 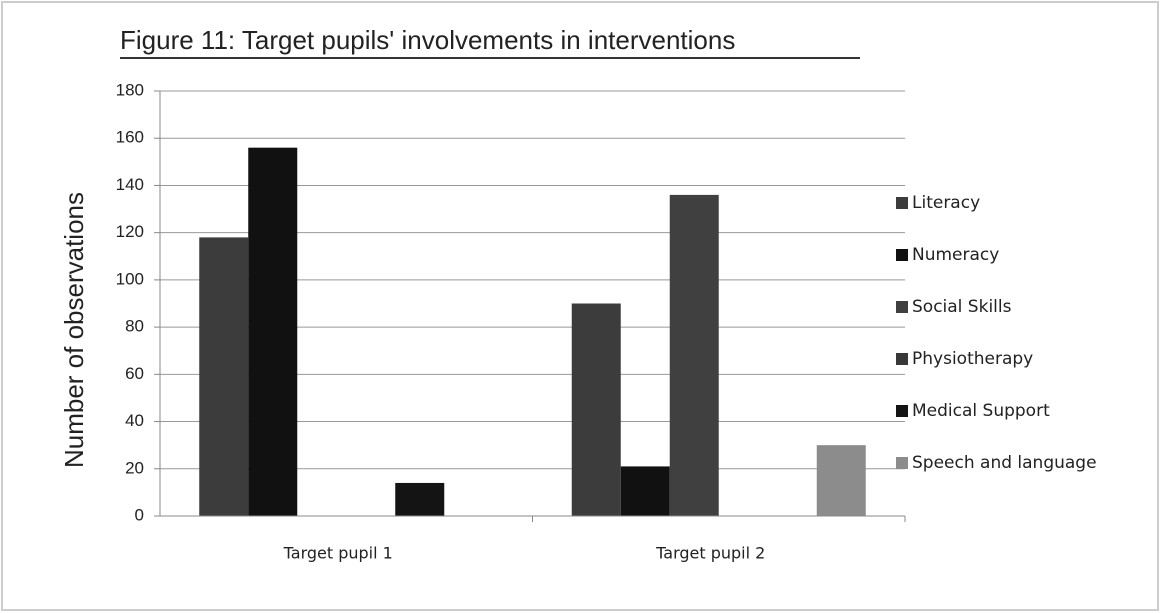 I want to click on legend-label: Literacy, so click(x=946, y=203).